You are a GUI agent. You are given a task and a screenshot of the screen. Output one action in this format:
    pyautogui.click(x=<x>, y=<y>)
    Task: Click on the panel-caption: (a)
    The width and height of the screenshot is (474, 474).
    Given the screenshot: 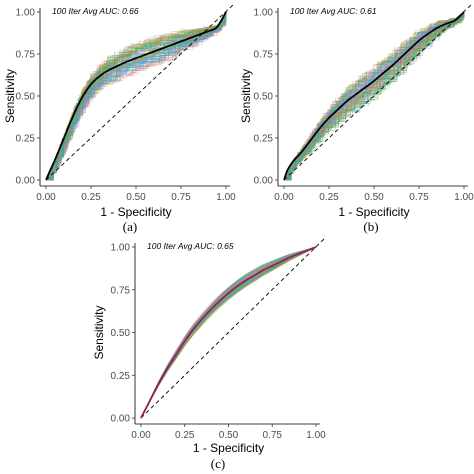 What is the action you would take?
    pyautogui.click(x=130, y=226)
    